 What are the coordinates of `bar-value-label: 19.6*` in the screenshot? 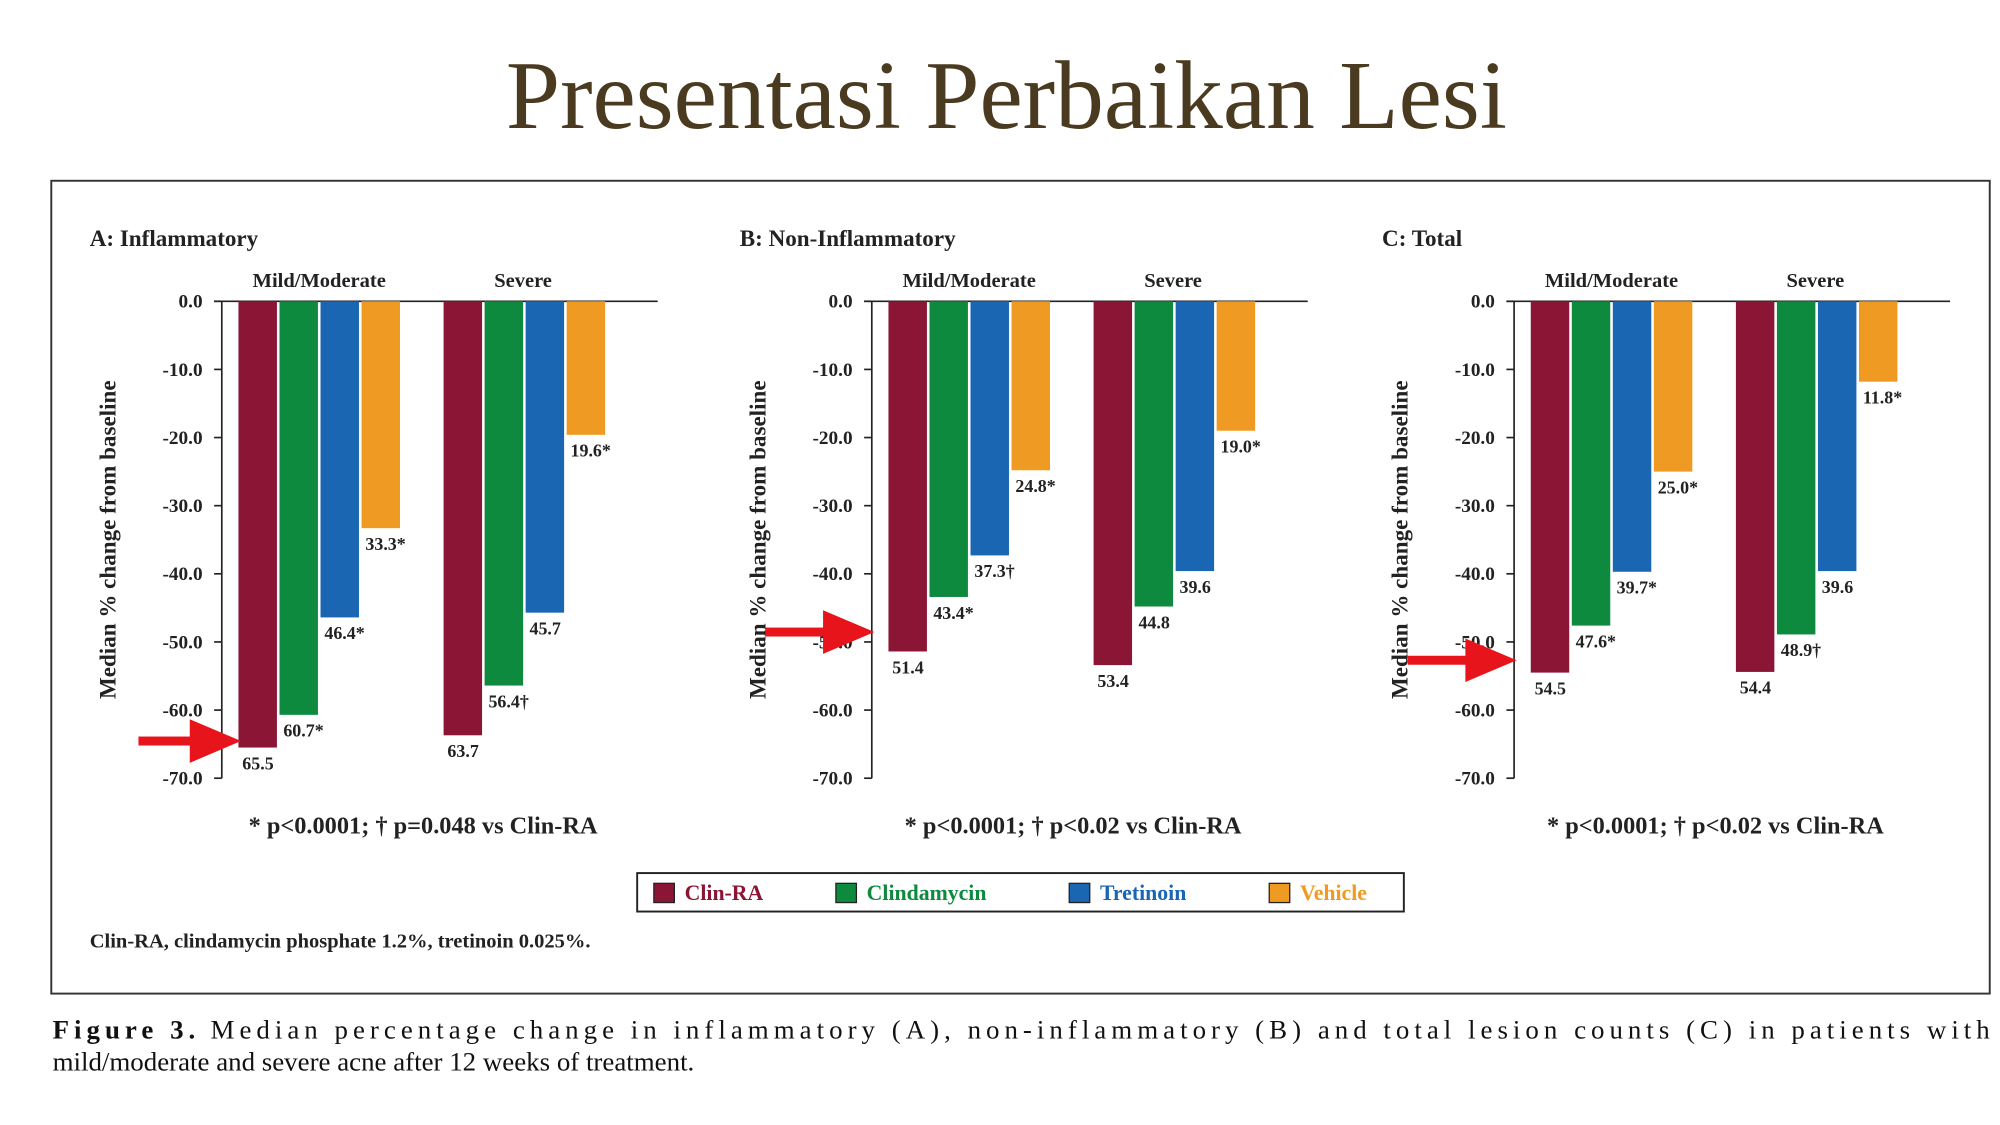 It's located at (591, 451).